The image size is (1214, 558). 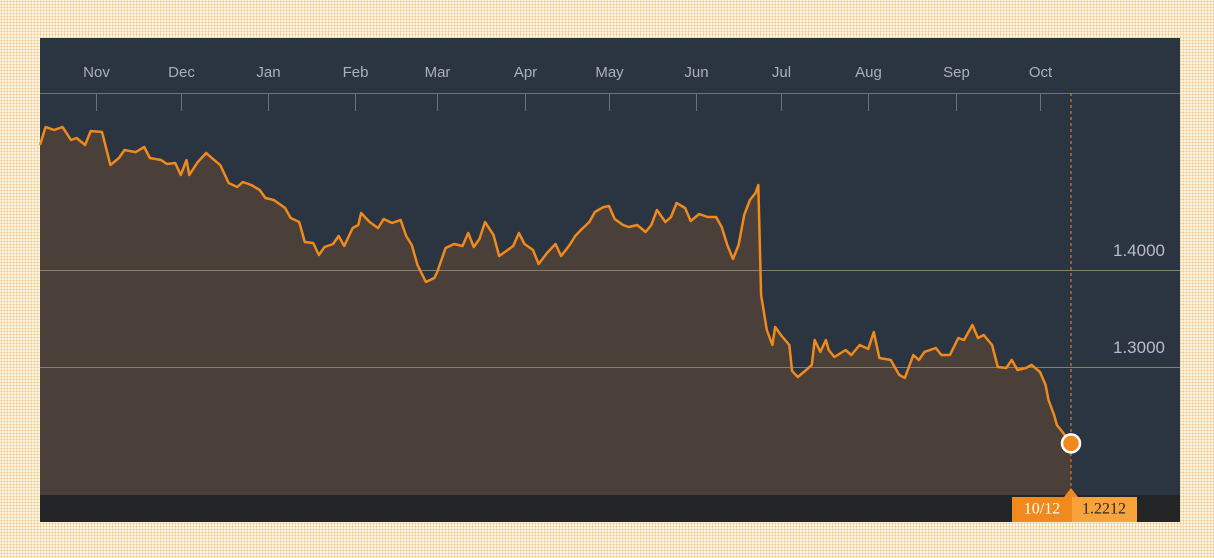 What do you see at coordinates (1139, 347) in the screenshot?
I see `y-tick-label: 1.3000` at bounding box center [1139, 347].